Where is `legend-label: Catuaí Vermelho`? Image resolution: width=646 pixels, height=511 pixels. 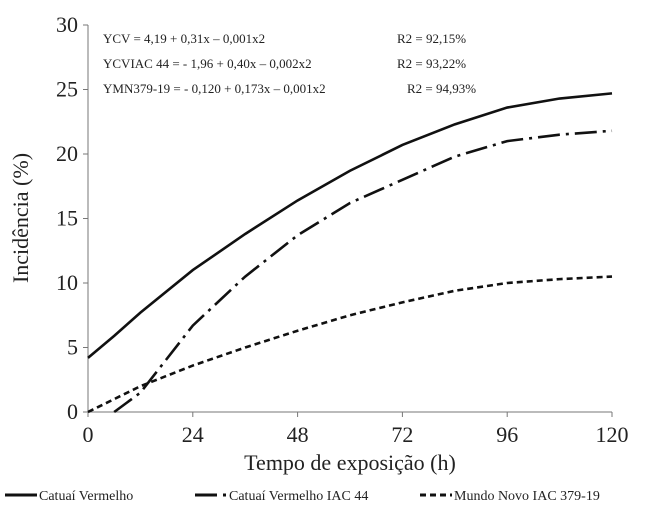
legend-label: Catuaí Vermelho is located at coordinates (86, 496).